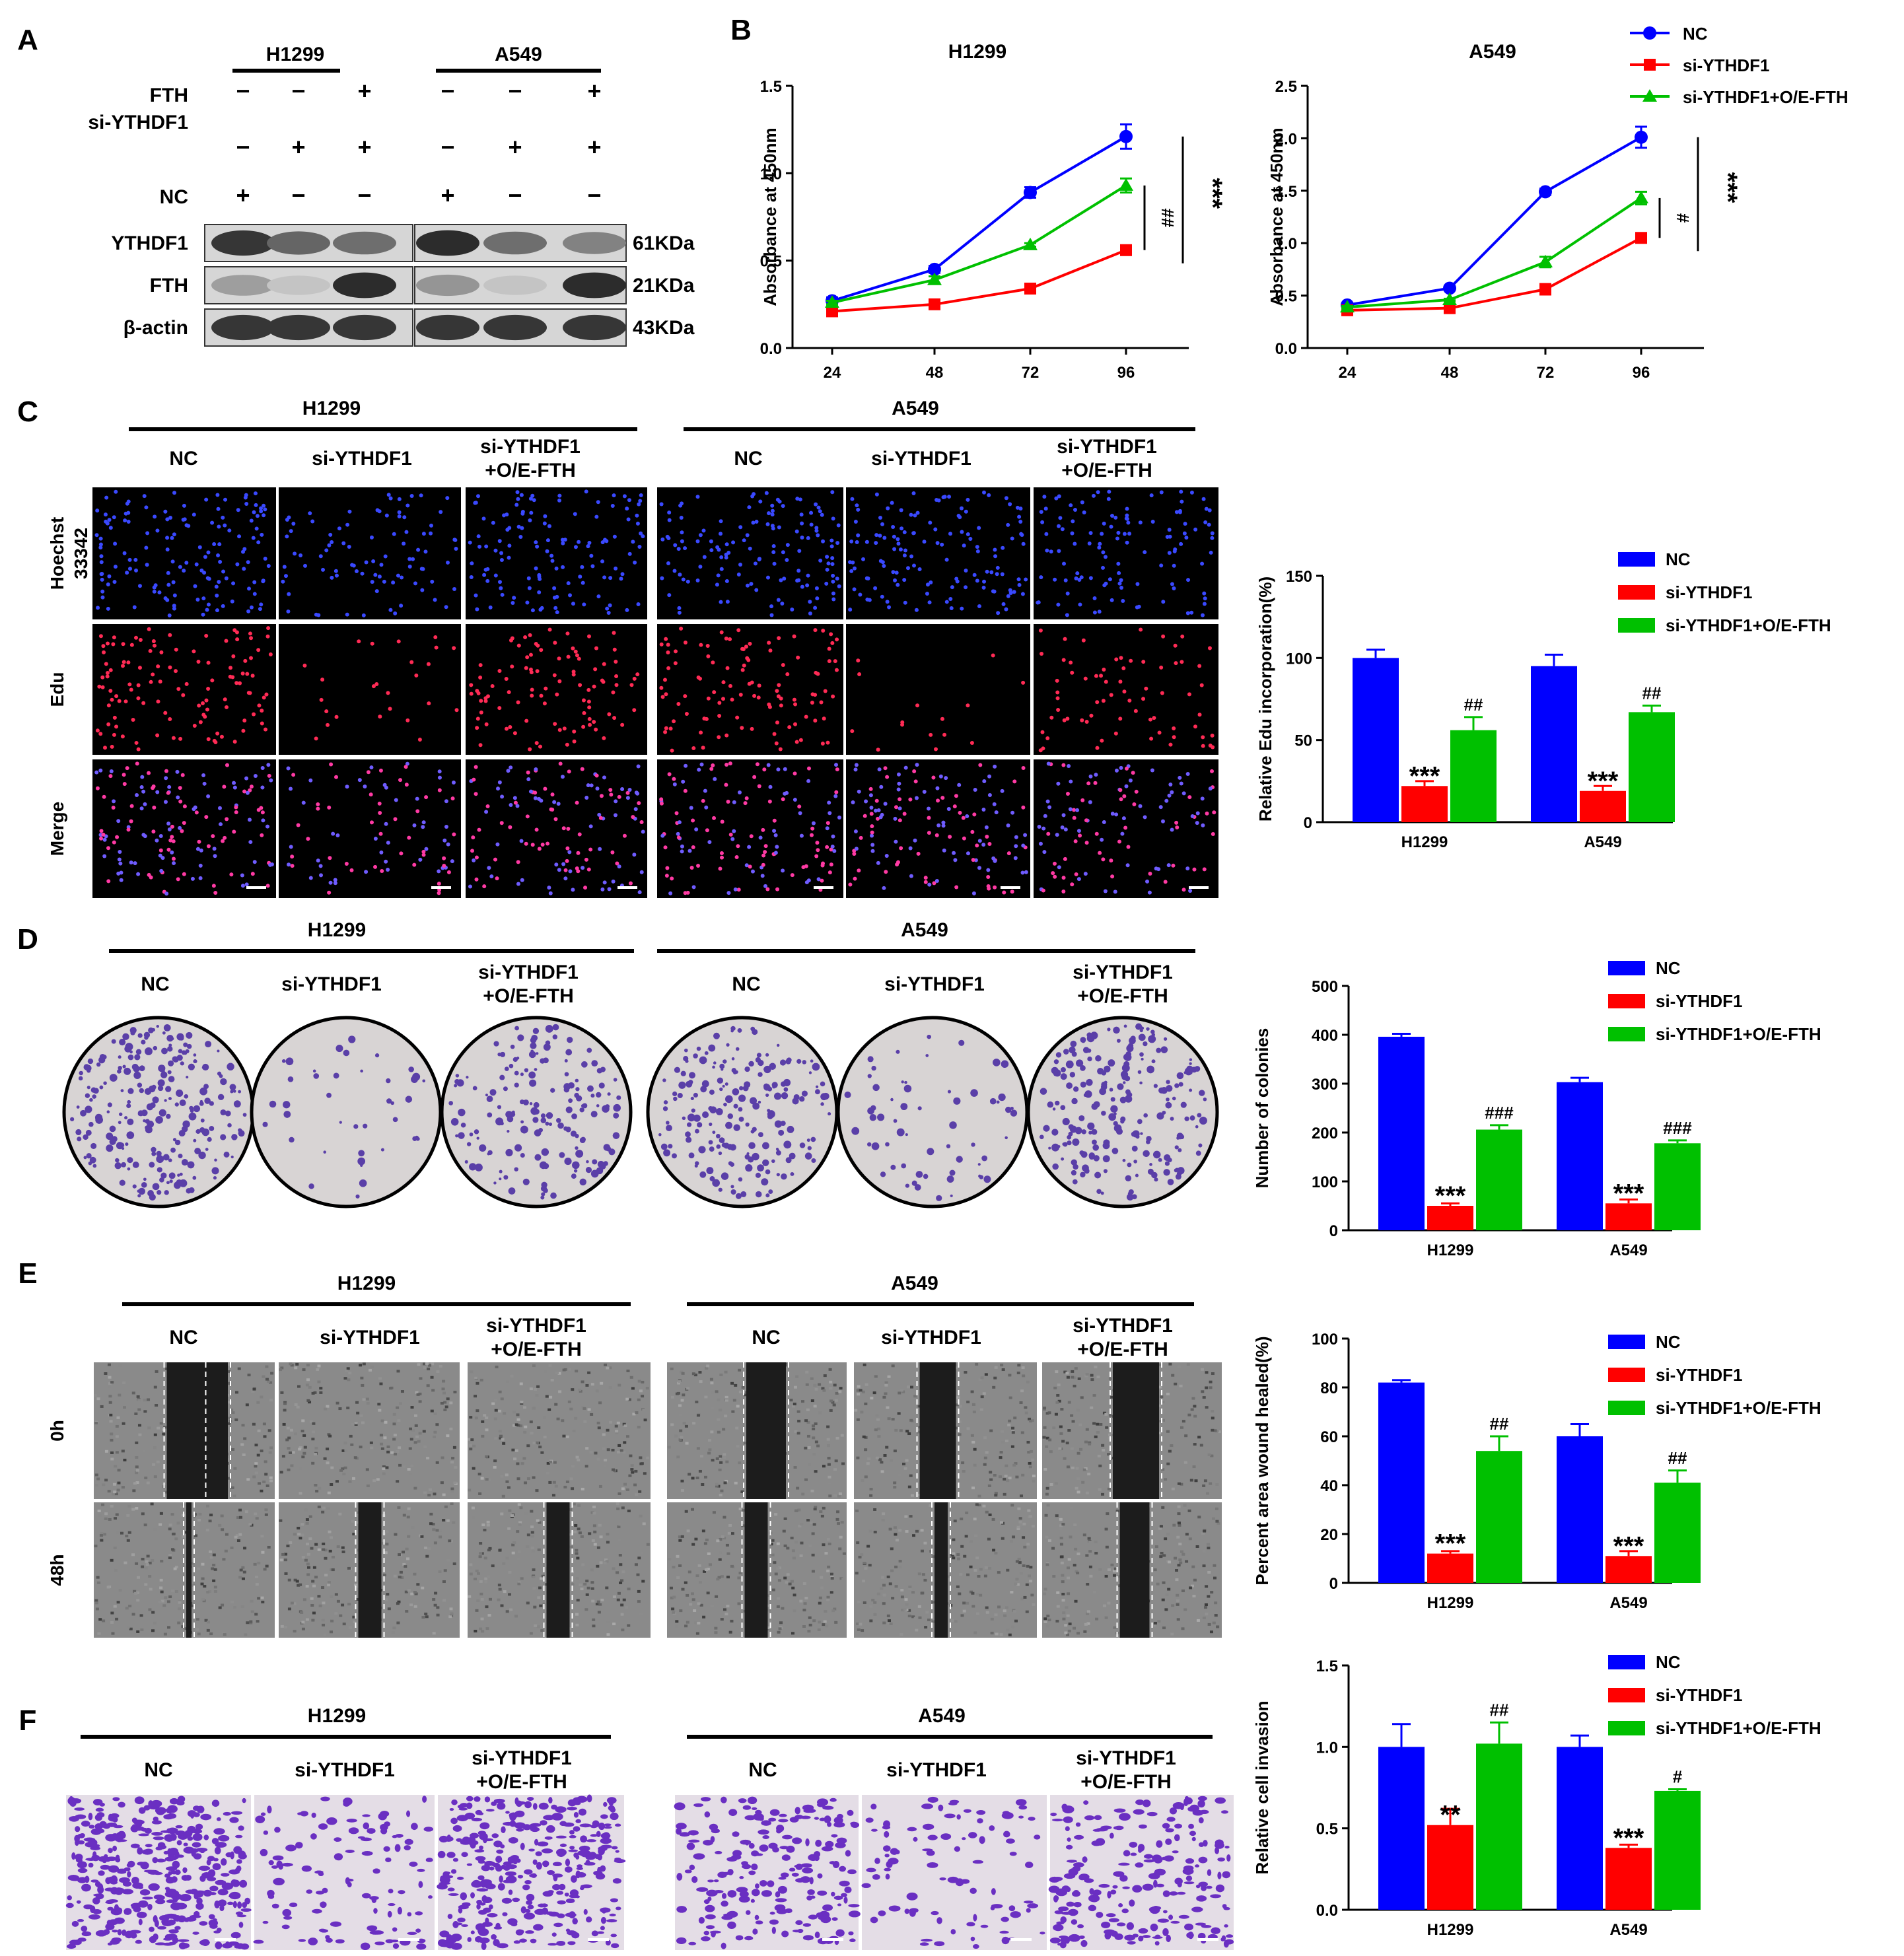 The image size is (1904, 1956). I want to click on b-ytick-label: 1.5, so click(771, 87).